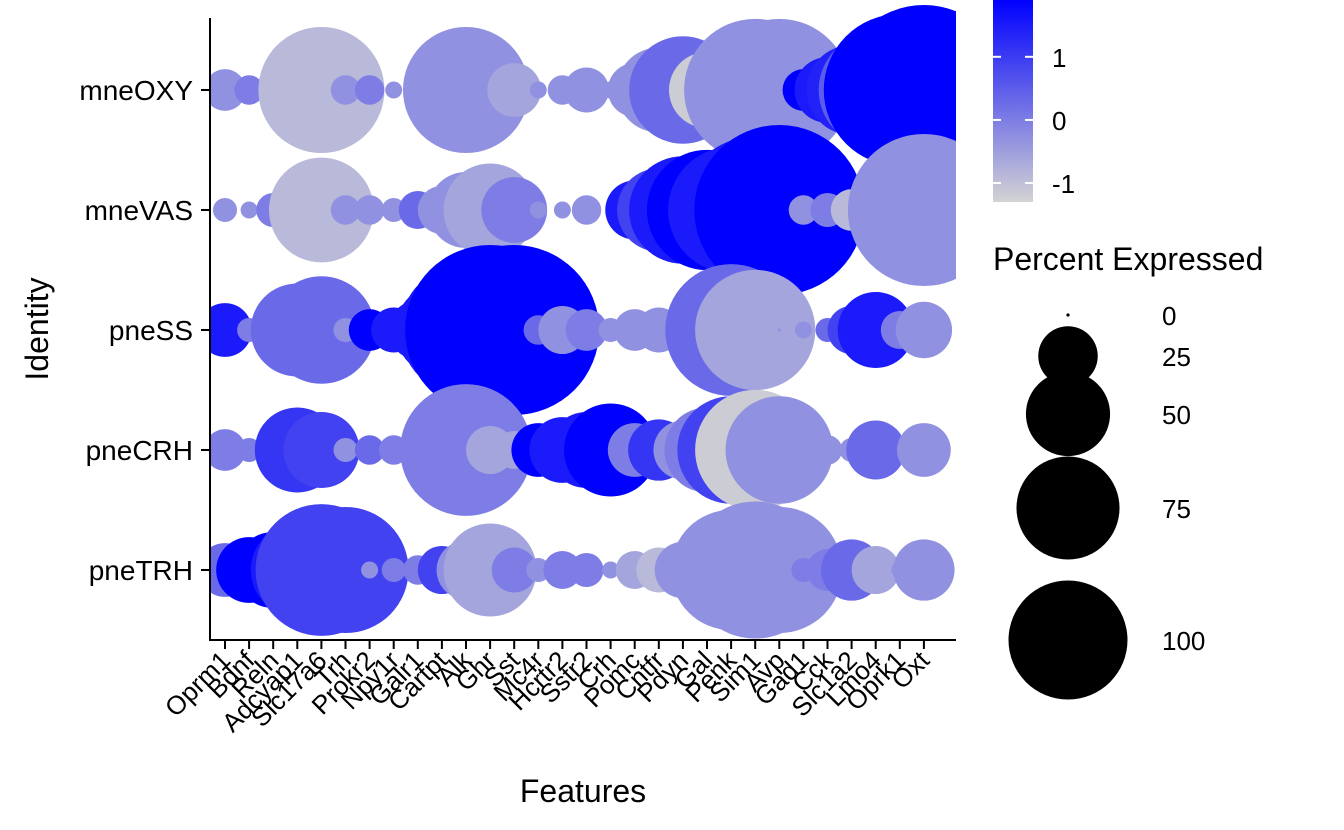 This screenshot has width=1344, height=830. I want to click on dot-mneVAS-Prokr2, so click(369, 210).